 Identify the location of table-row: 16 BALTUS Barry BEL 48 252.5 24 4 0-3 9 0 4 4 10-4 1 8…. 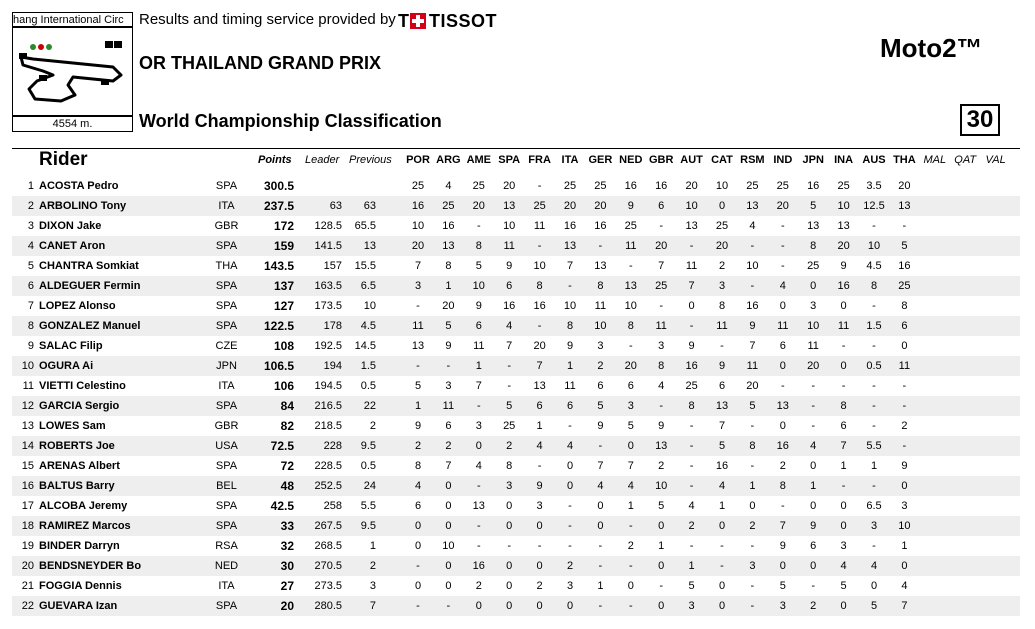
(516, 486).